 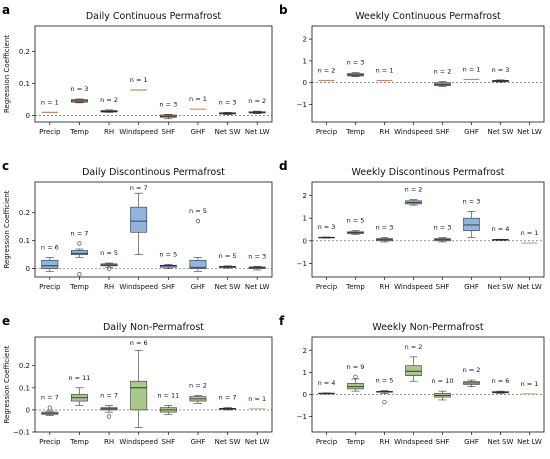 What do you see at coordinates (79, 390) in the screenshot?
I see `box-temp: n = 11` at bounding box center [79, 390].